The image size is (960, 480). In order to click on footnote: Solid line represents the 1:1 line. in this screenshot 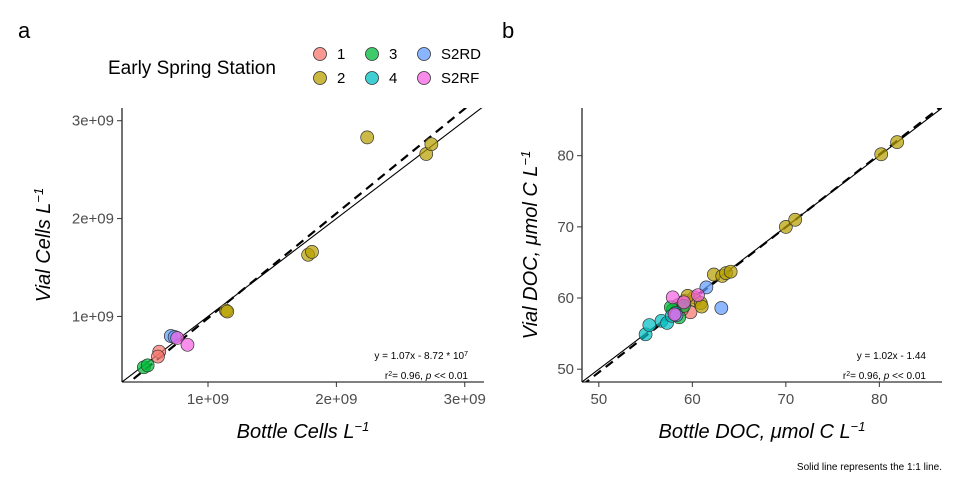, I will do `click(869, 467)`.